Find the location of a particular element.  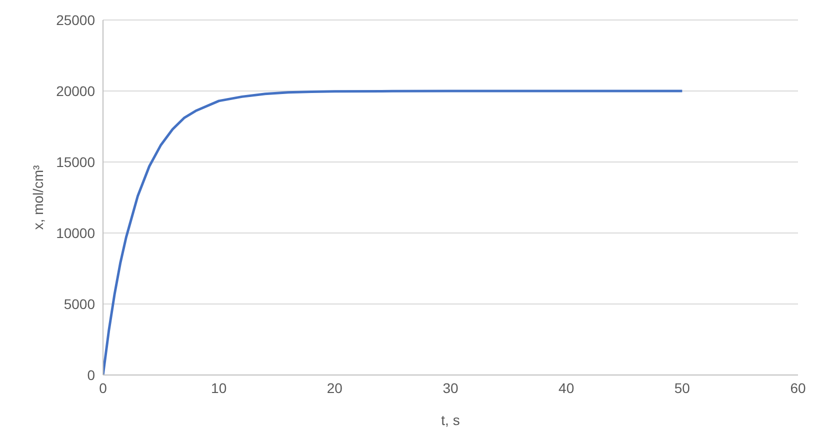

x-tick-label: 40 is located at coordinates (566, 388).